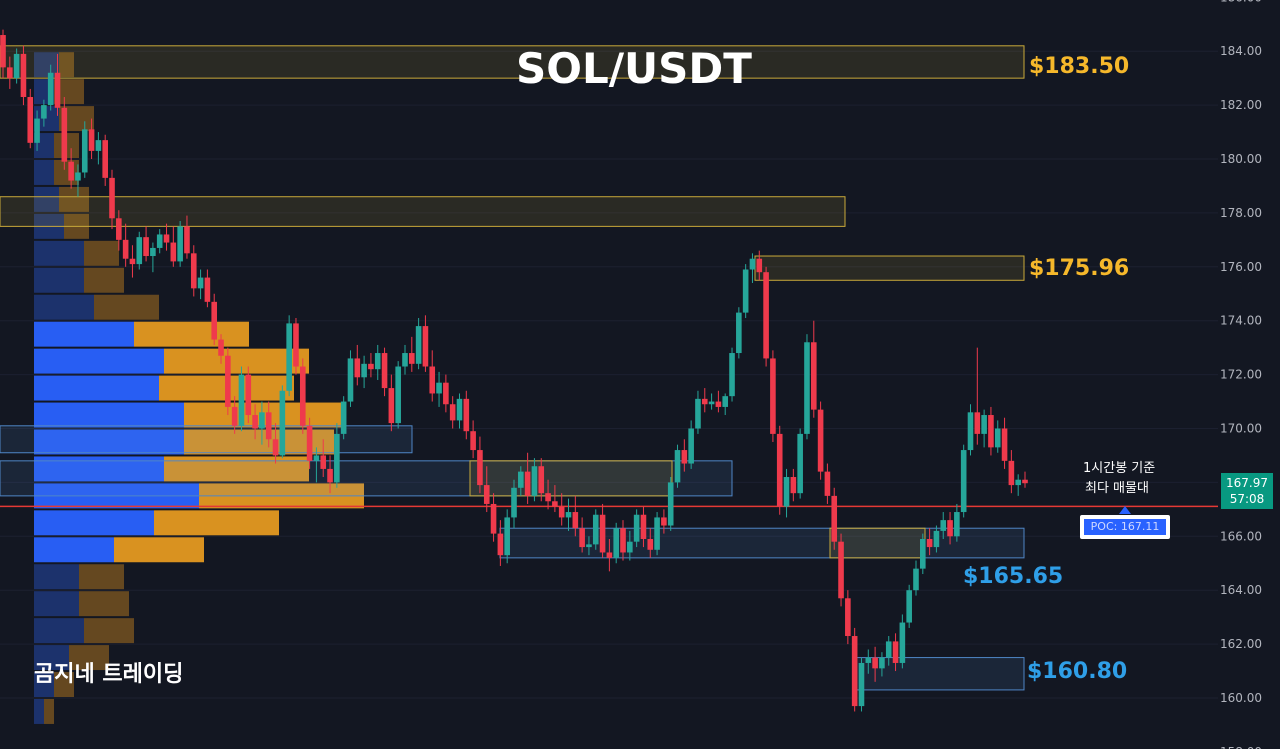 The width and height of the screenshot is (1280, 749). I want to click on y-tick-label: 184.00, so click(1241, 51).